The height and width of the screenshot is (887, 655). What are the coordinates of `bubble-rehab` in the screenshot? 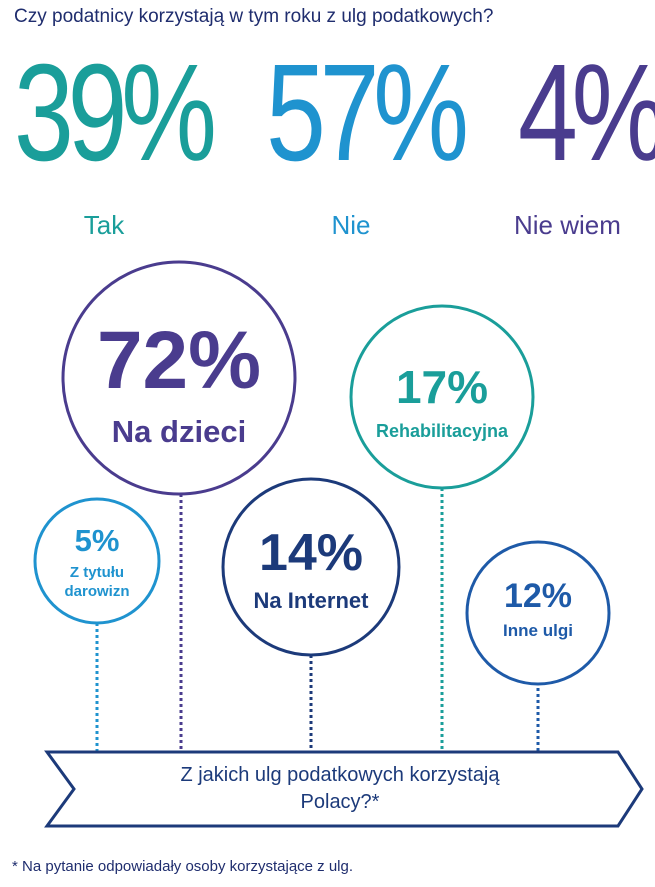 It's located at (442, 397).